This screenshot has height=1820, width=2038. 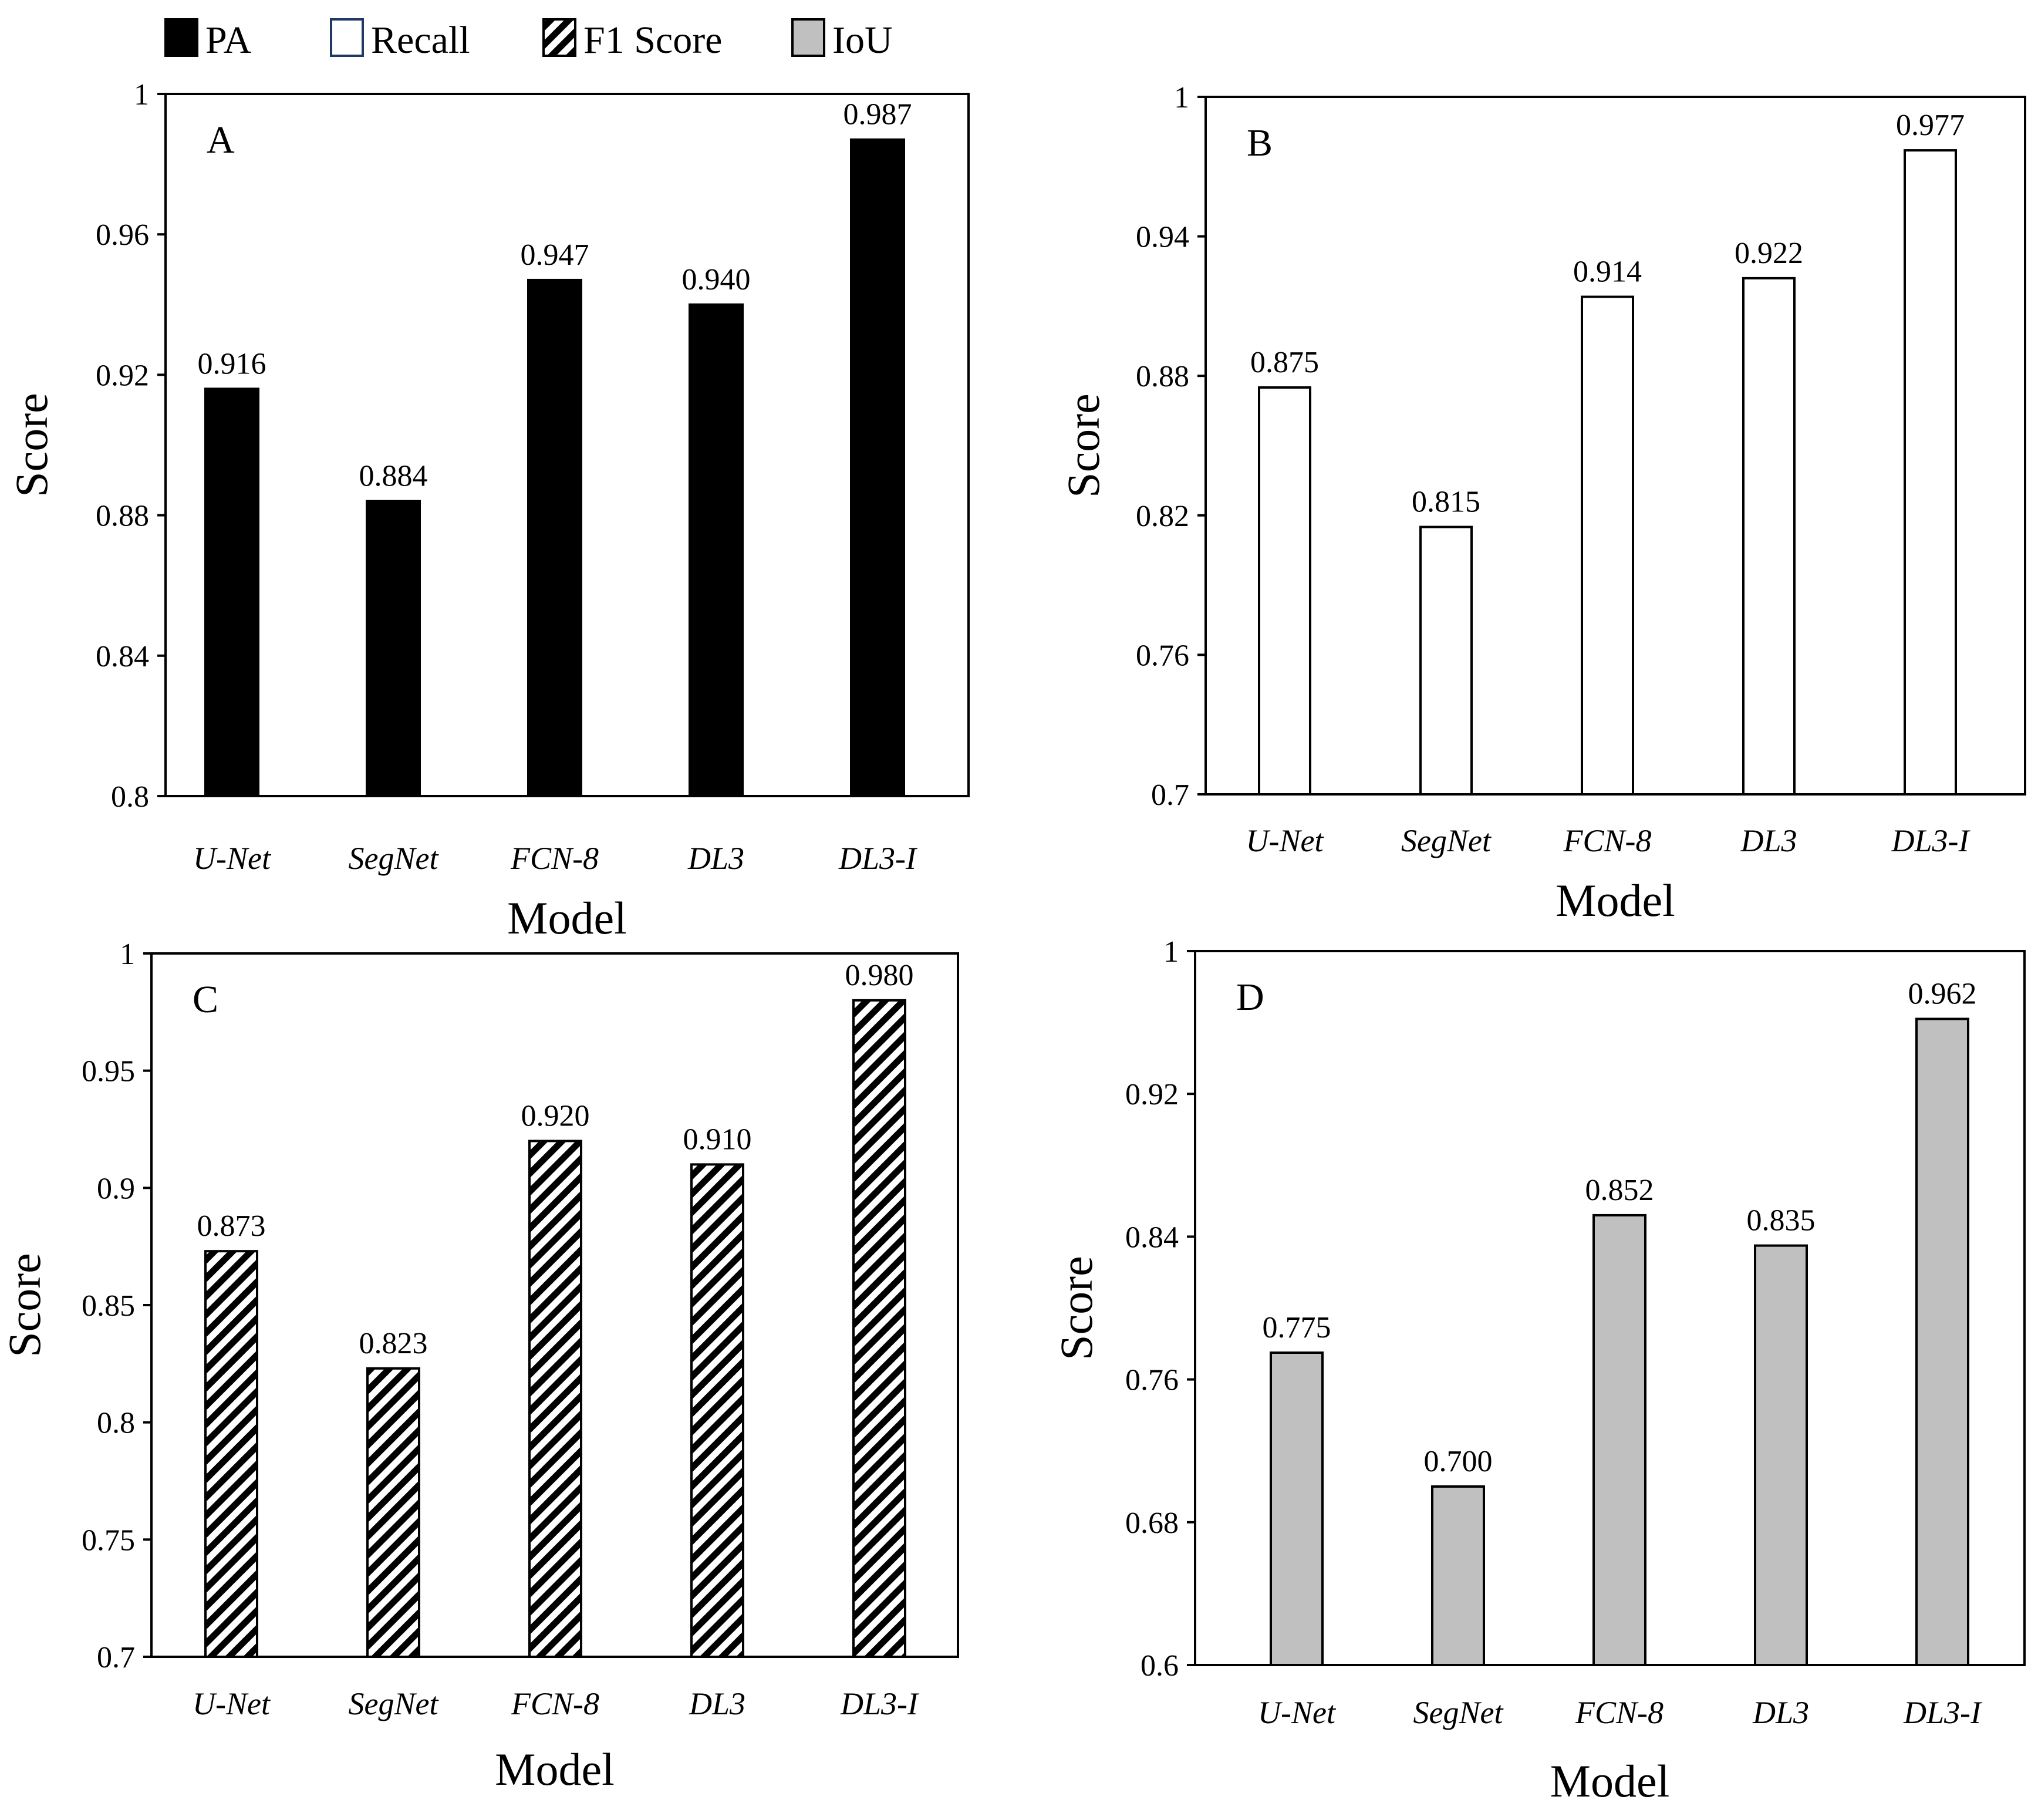 I want to click on legend-label-pa: PA, so click(x=228, y=40).